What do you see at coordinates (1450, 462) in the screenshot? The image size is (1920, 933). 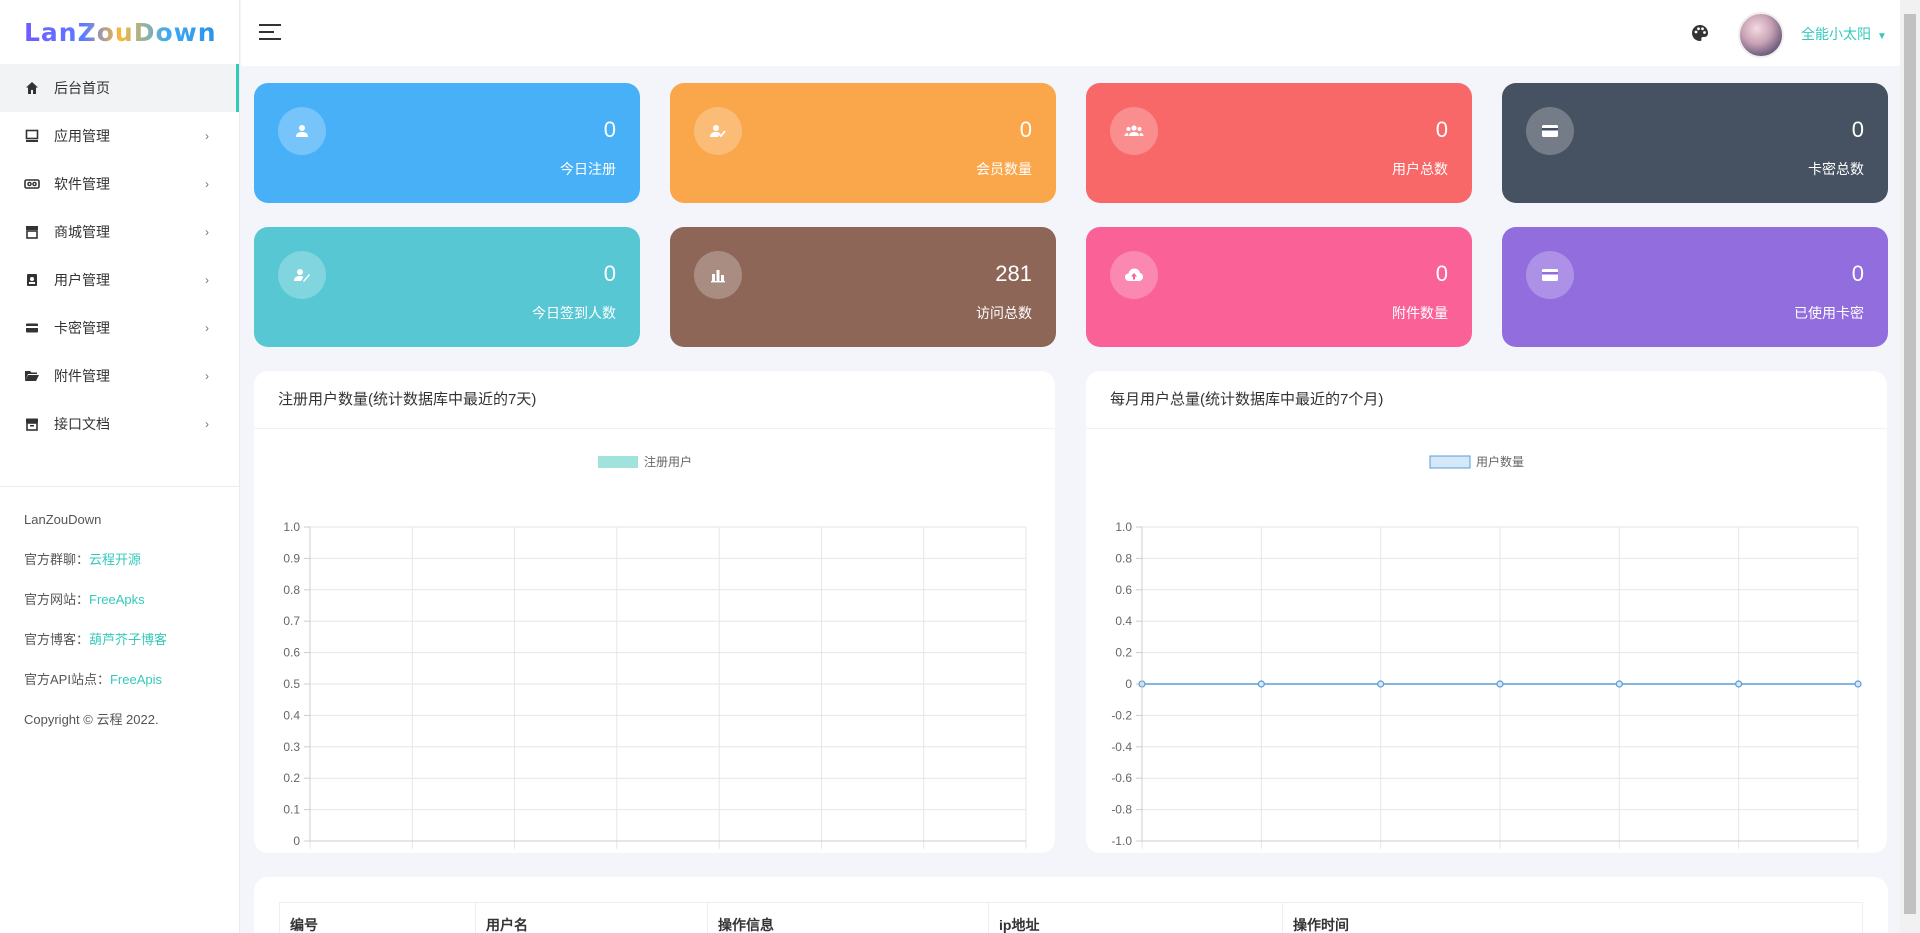 I see `legend-swatch` at bounding box center [1450, 462].